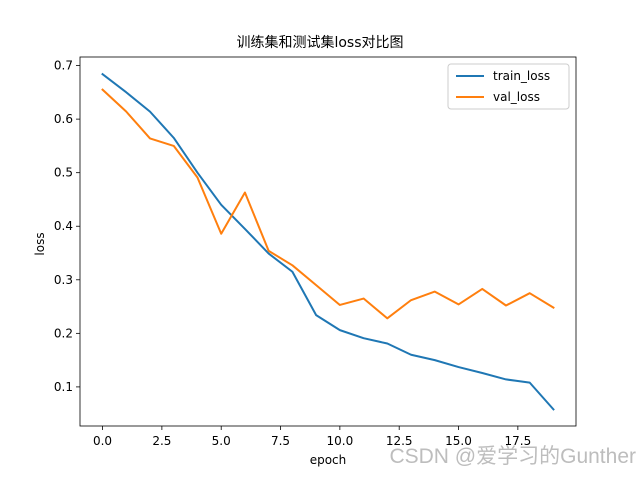 The image size is (640, 480). Describe the element at coordinates (516, 97) in the screenshot. I see `legend-label: val_loss` at that location.